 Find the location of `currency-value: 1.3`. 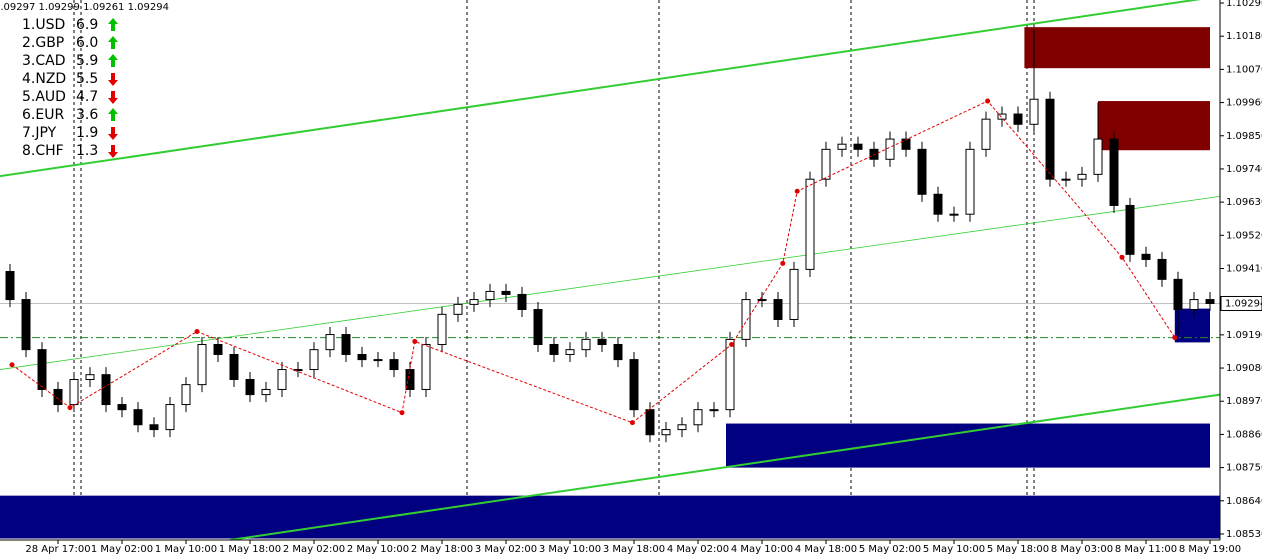

currency-value: 1.3 is located at coordinates (87, 151).